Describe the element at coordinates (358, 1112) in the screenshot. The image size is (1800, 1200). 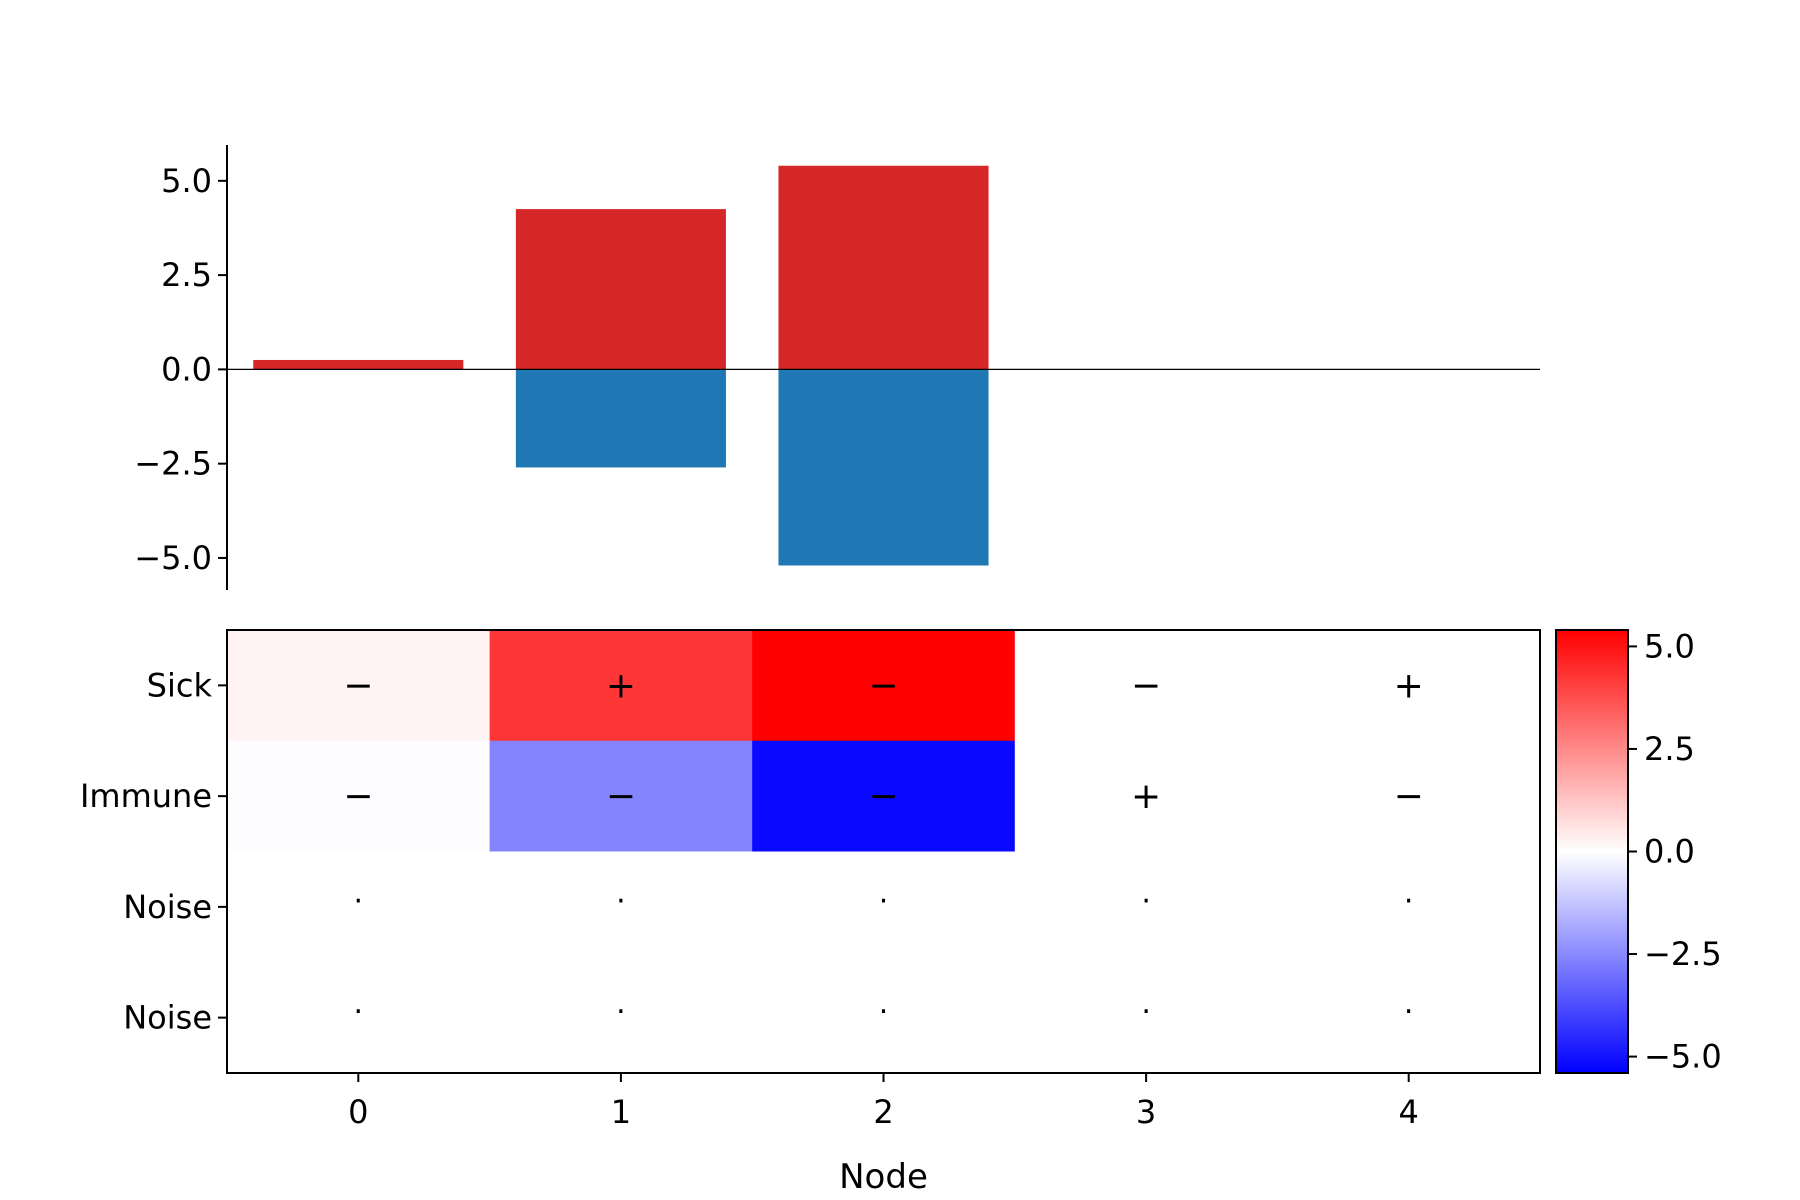
I see `heatmap-x-tick-label: 0` at that location.